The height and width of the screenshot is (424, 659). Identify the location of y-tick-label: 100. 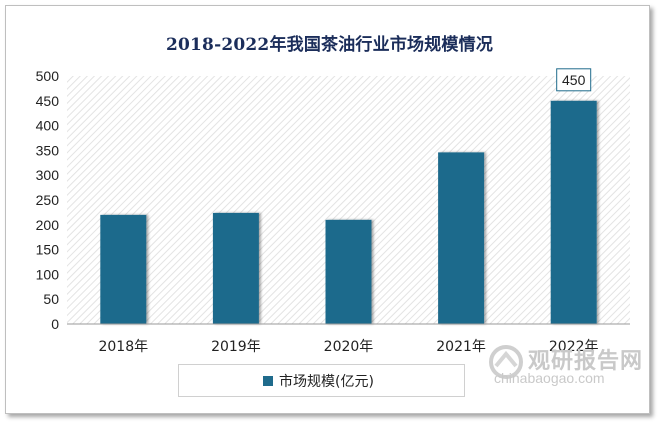
(48, 274).